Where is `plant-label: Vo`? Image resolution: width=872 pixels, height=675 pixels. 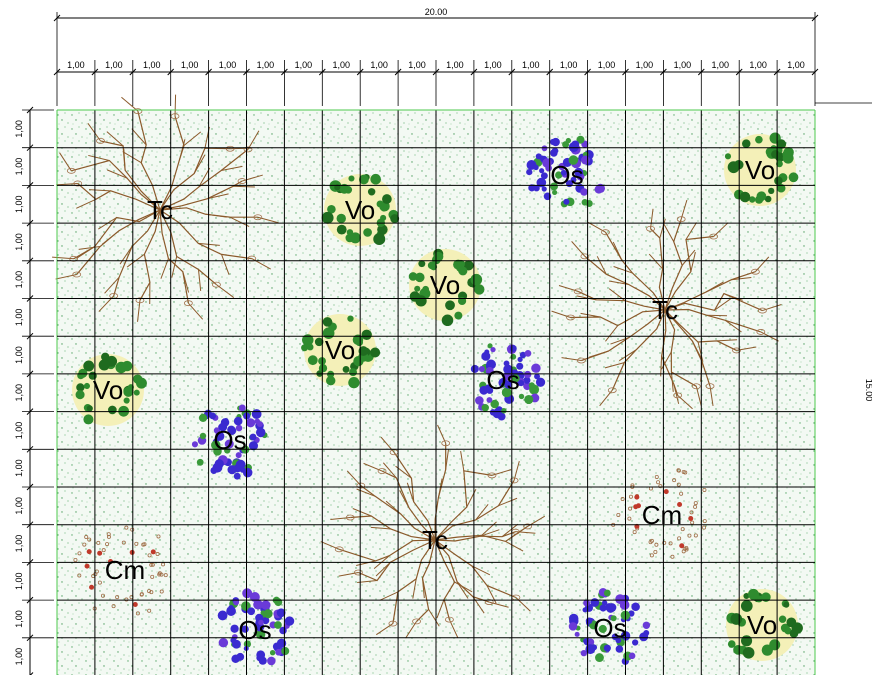 plant-label: Vo is located at coordinates (760, 170).